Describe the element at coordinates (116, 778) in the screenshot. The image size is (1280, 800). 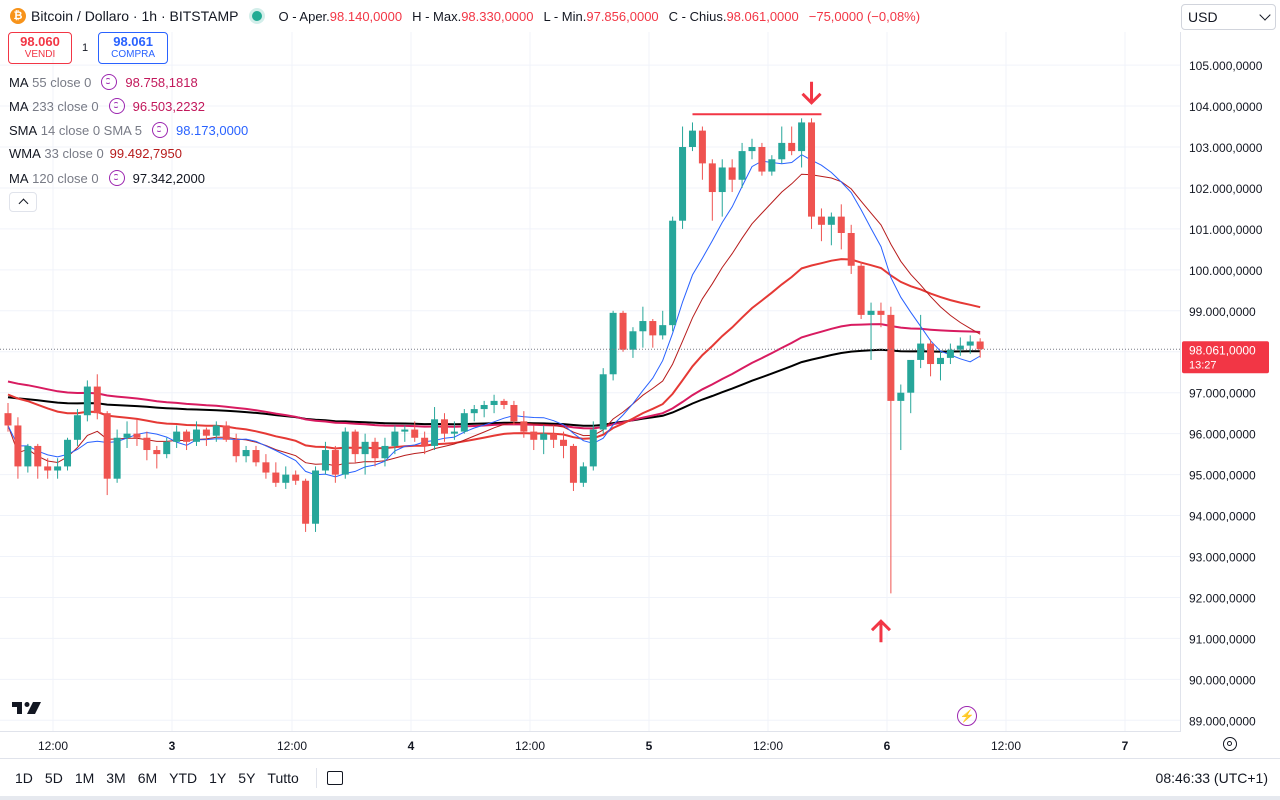
I see `timeframe-3m: 3M` at that location.